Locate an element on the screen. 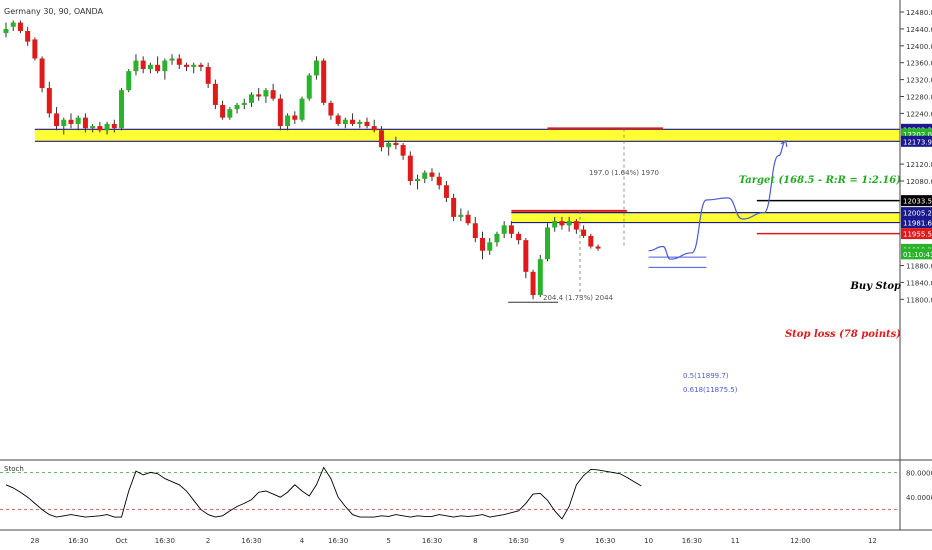 The height and width of the screenshot is (550, 932). price-tick-label: 11800.0 is located at coordinates (919, 300).